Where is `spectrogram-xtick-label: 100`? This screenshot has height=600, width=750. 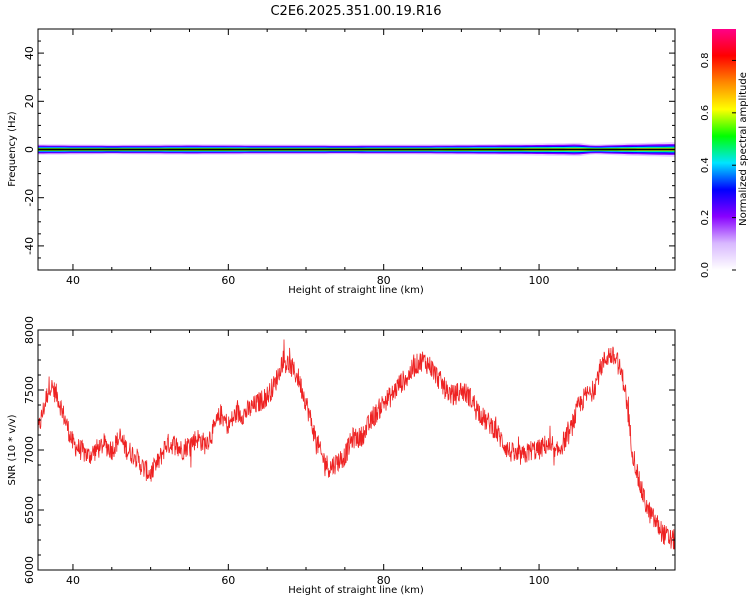
spectrogram-xtick-label: 100 is located at coordinates (539, 280).